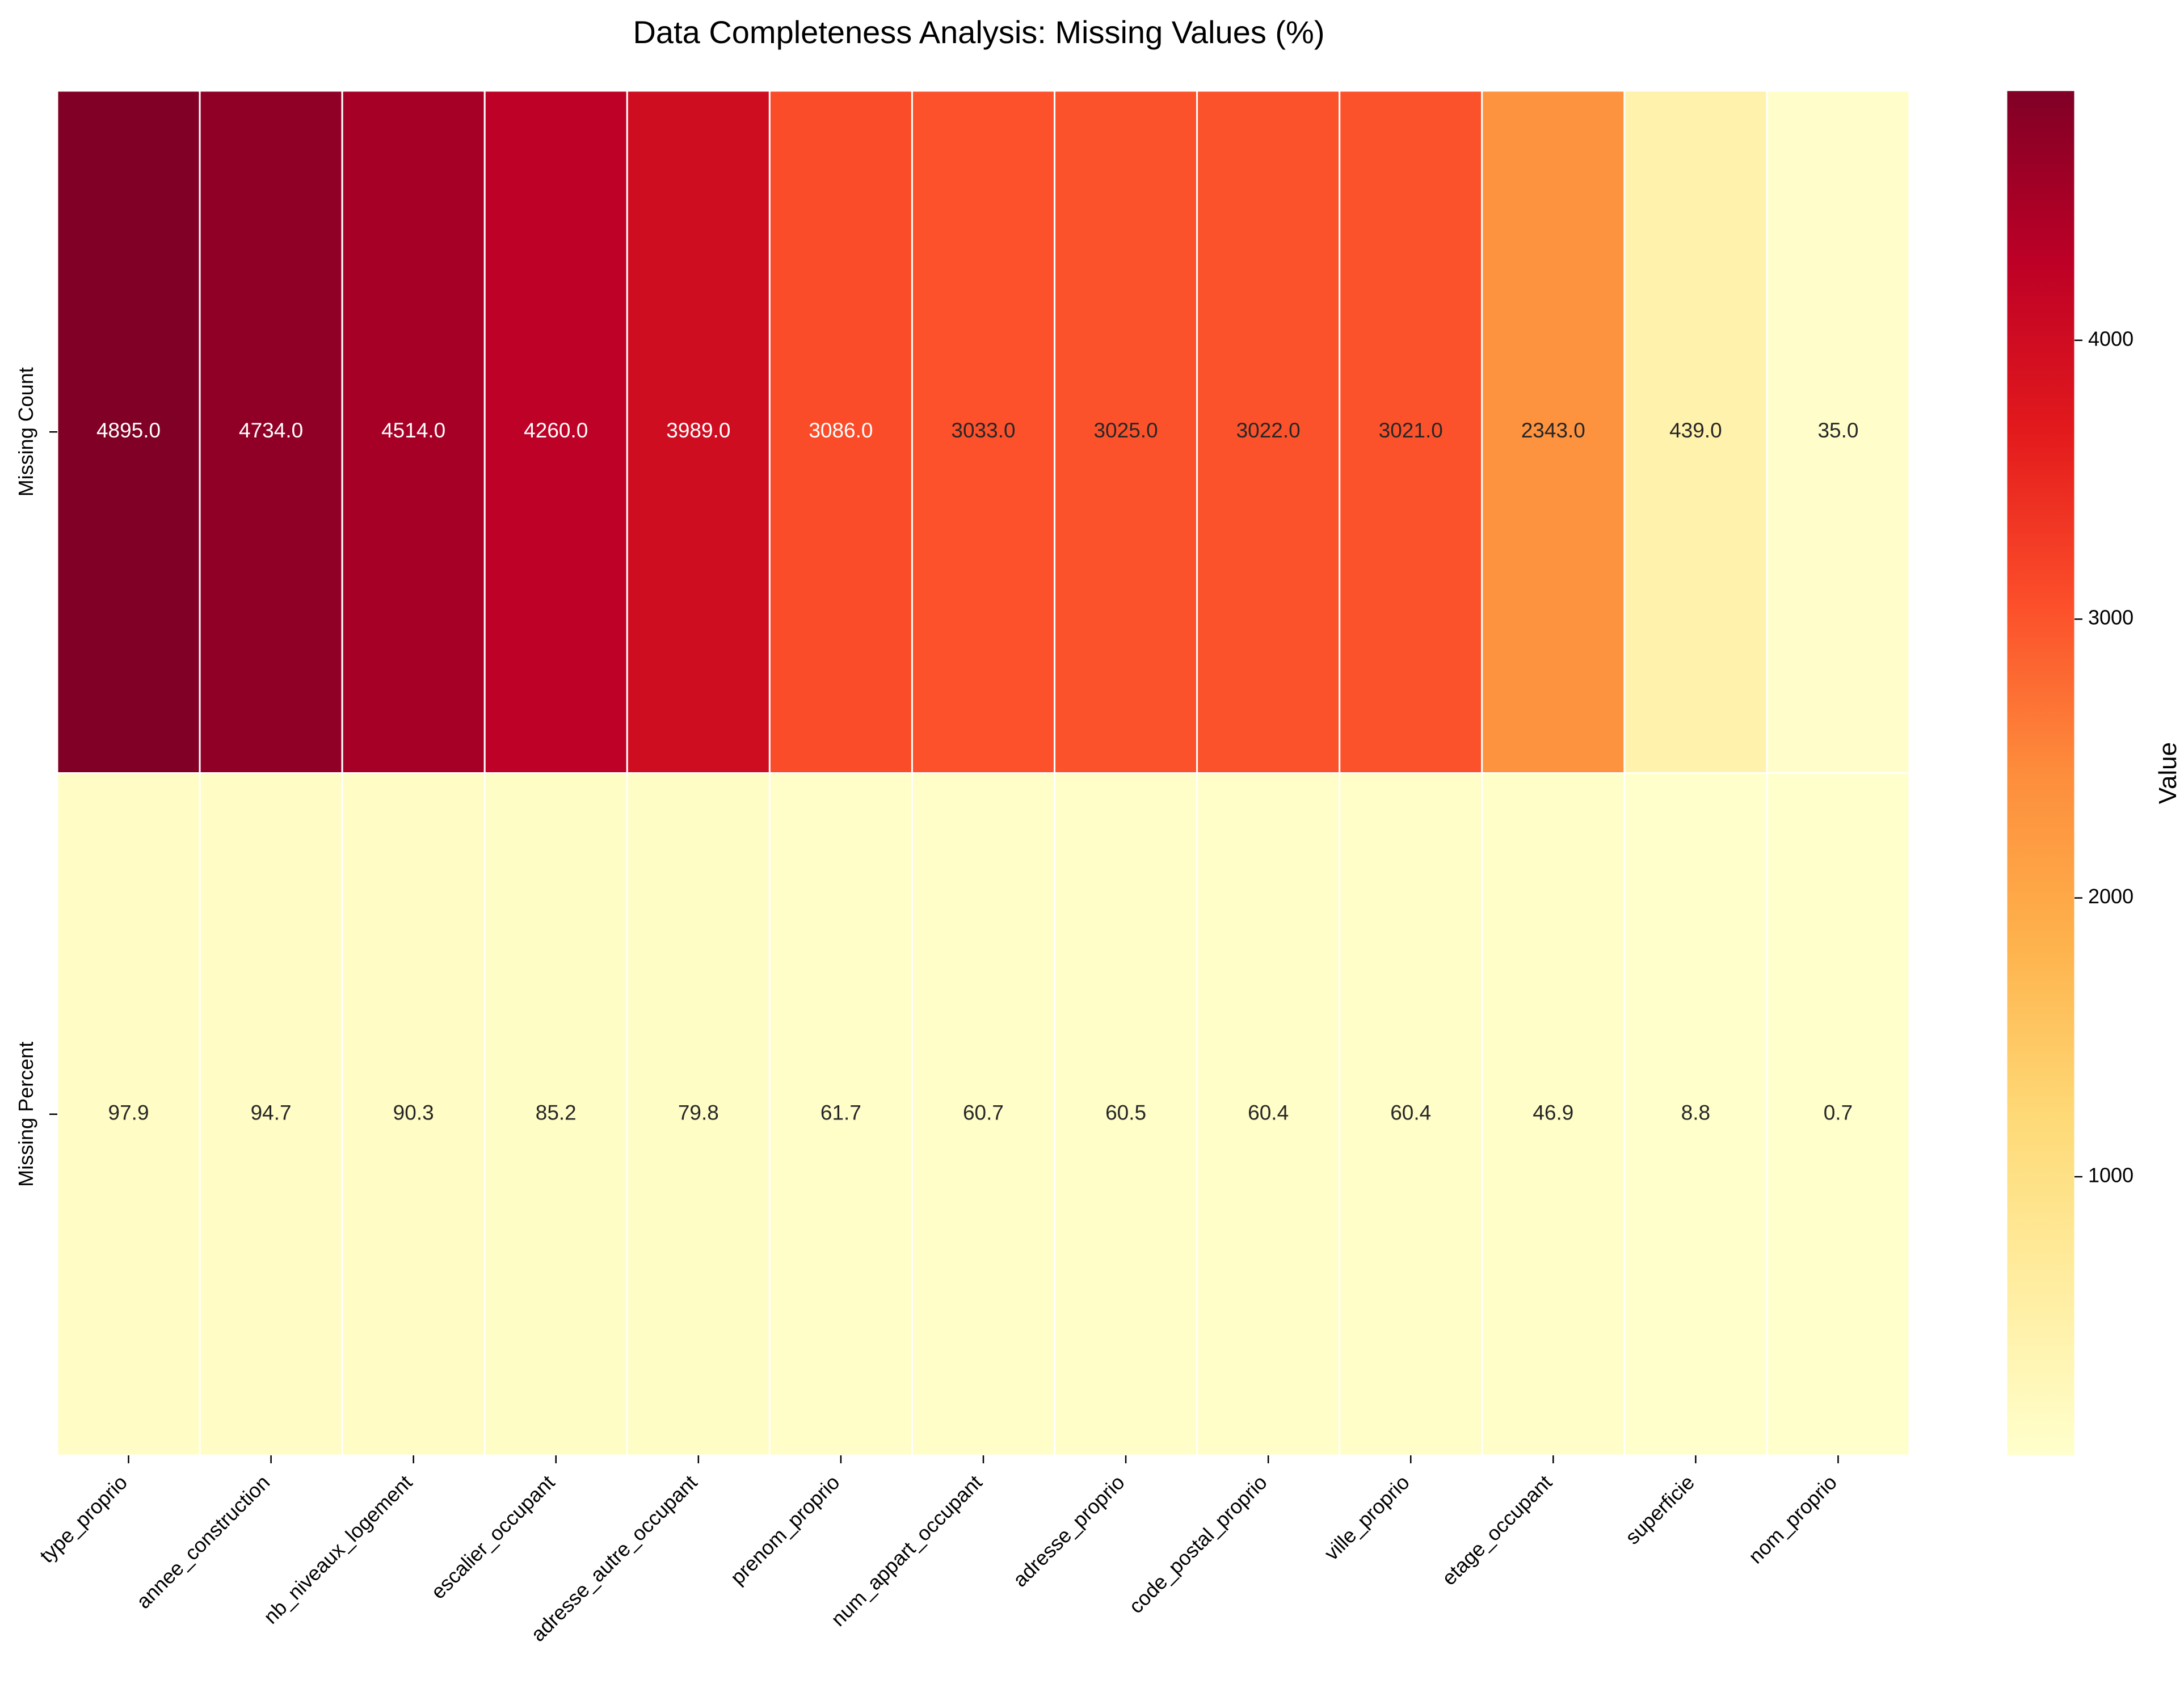 The height and width of the screenshot is (1688, 2184). I want to click on cell-value-label: 97.9, so click(128, 1113).